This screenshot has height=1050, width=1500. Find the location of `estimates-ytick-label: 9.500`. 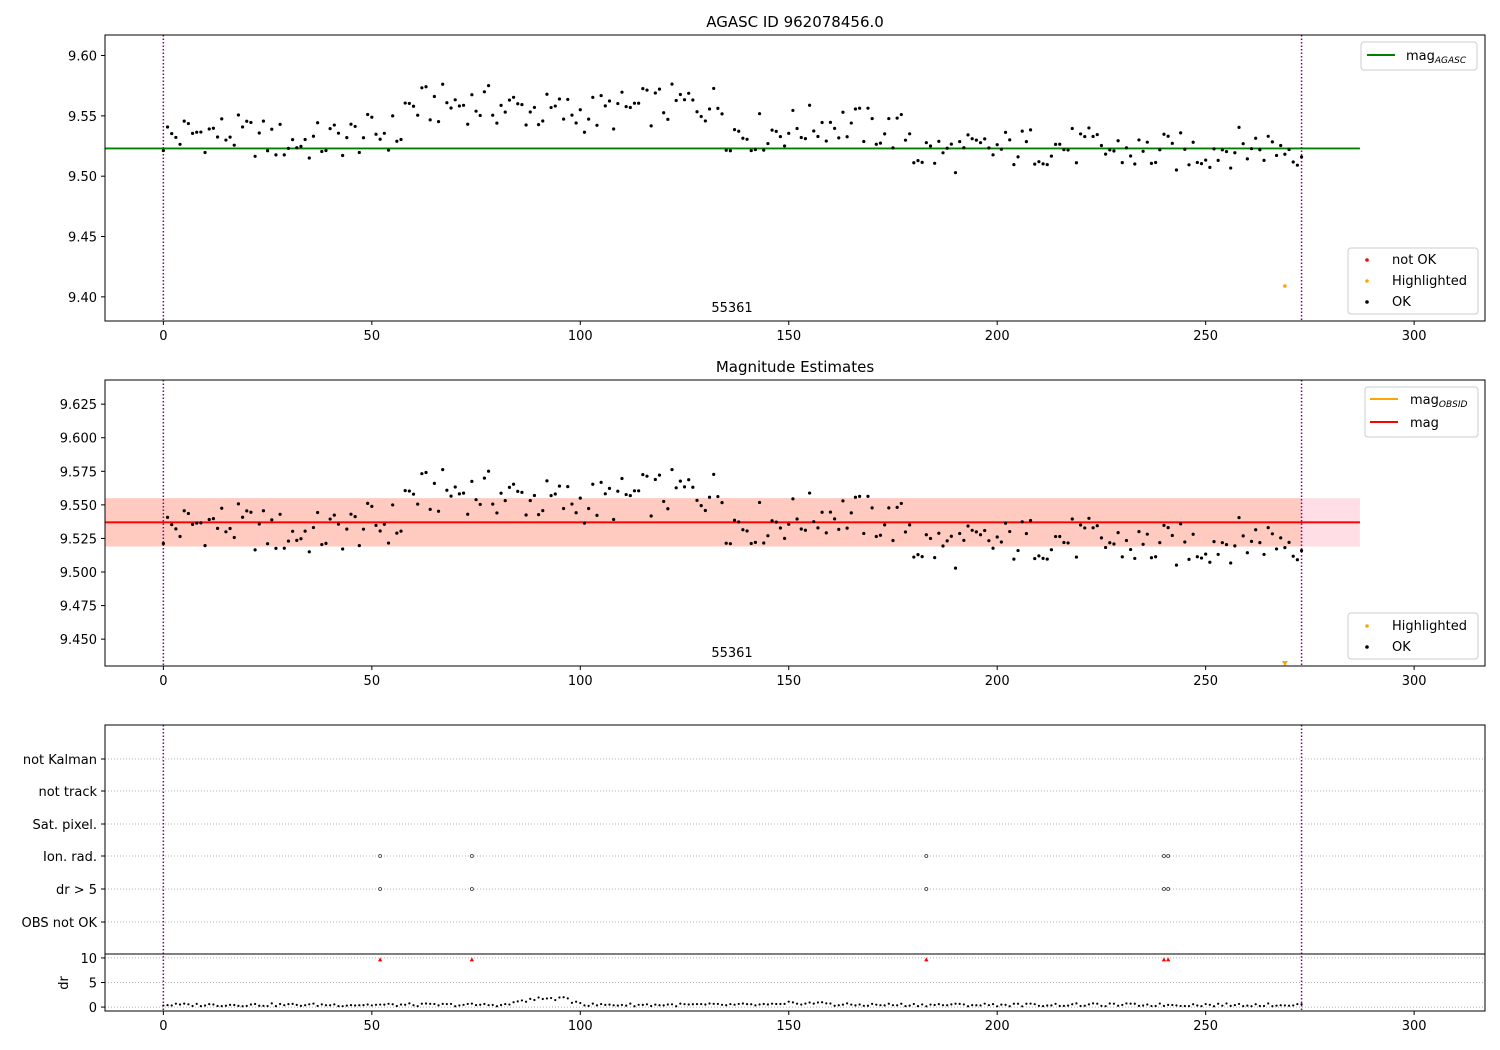

estimates-ytick-label: 9.500 is located at coordinates (78, 573).